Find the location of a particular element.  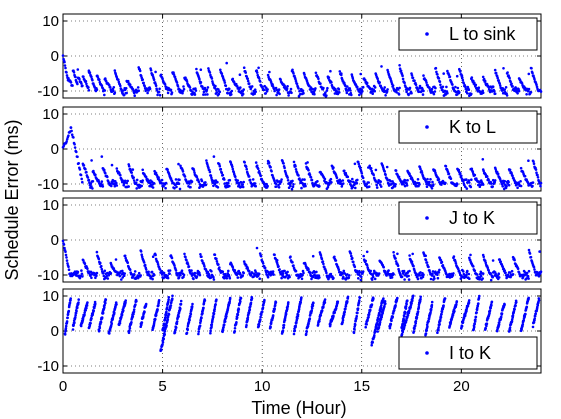

legend-marker is located at coordinates (427, 34).